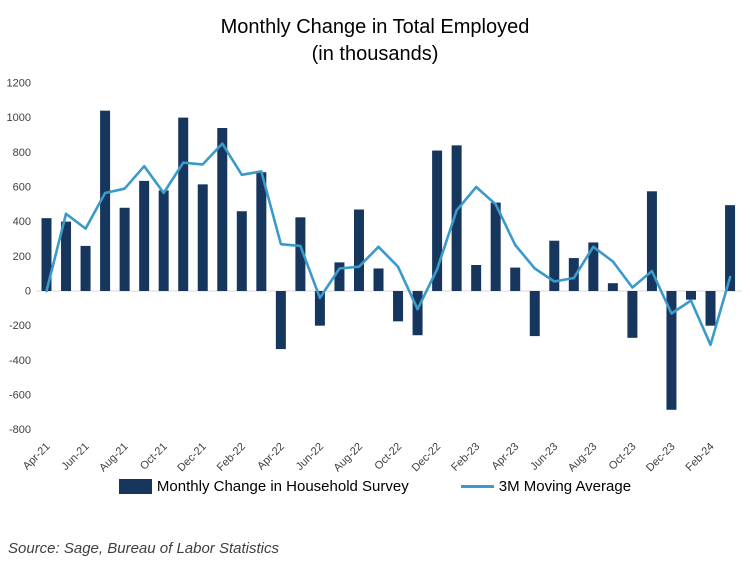 Image resolution: width=750 pixels, height=580 pixels. I want to click on y-tick-label: 200, so click(22, 257).